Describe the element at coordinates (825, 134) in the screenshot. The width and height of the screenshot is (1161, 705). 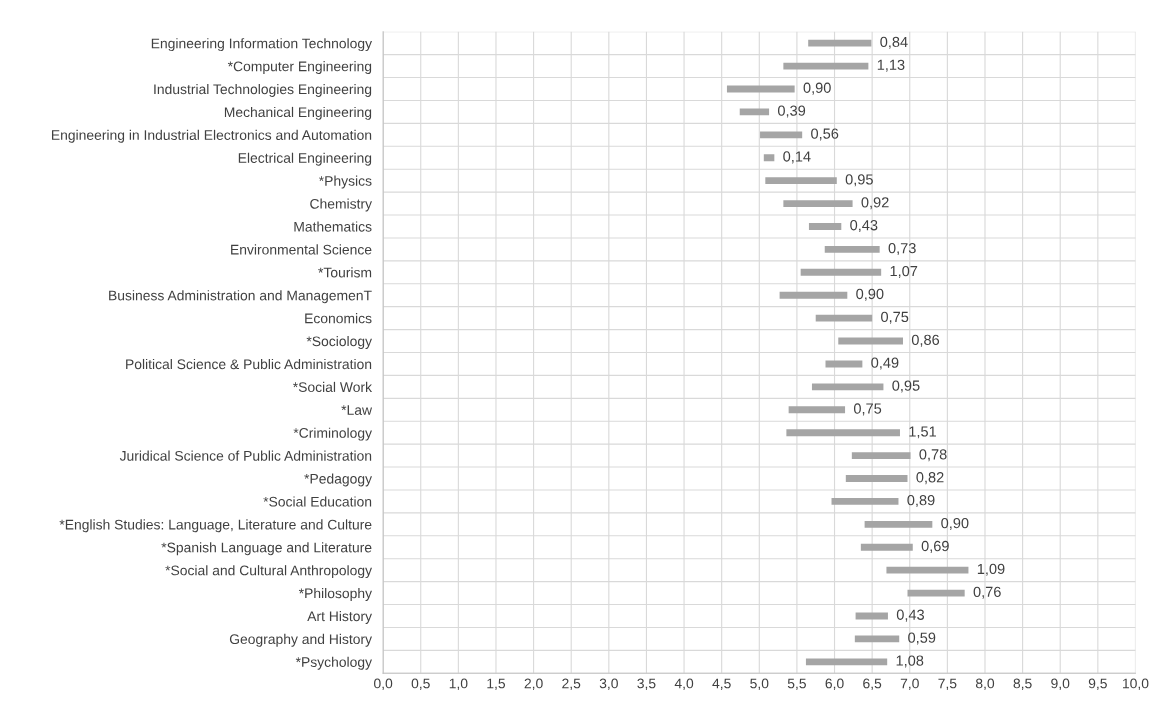
I see `data-label: 0,56` at that location.